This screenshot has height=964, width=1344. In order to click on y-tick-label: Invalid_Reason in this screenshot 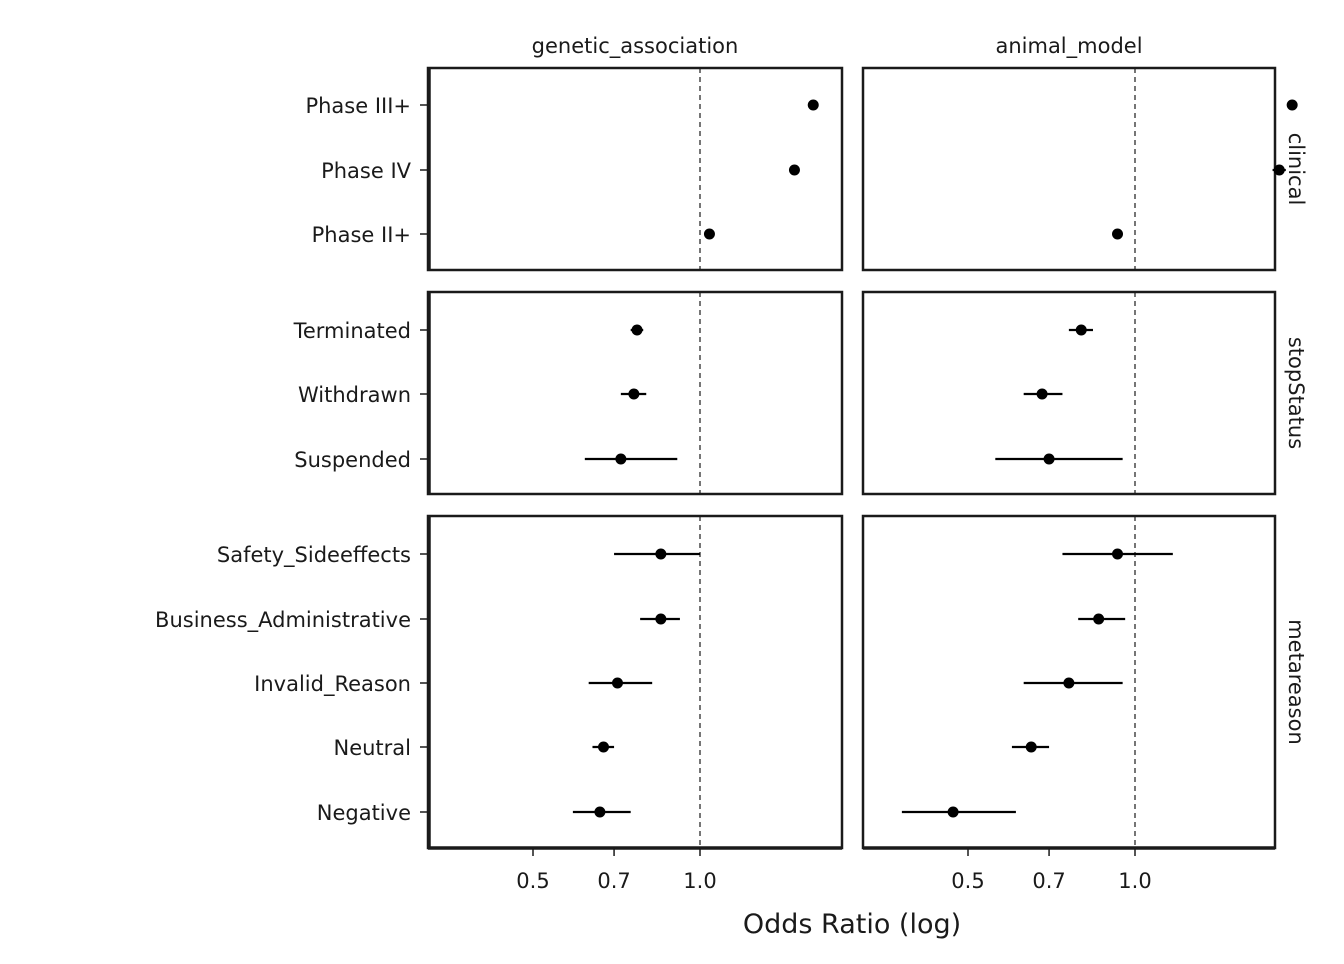, I will do `click(332, 684)`.